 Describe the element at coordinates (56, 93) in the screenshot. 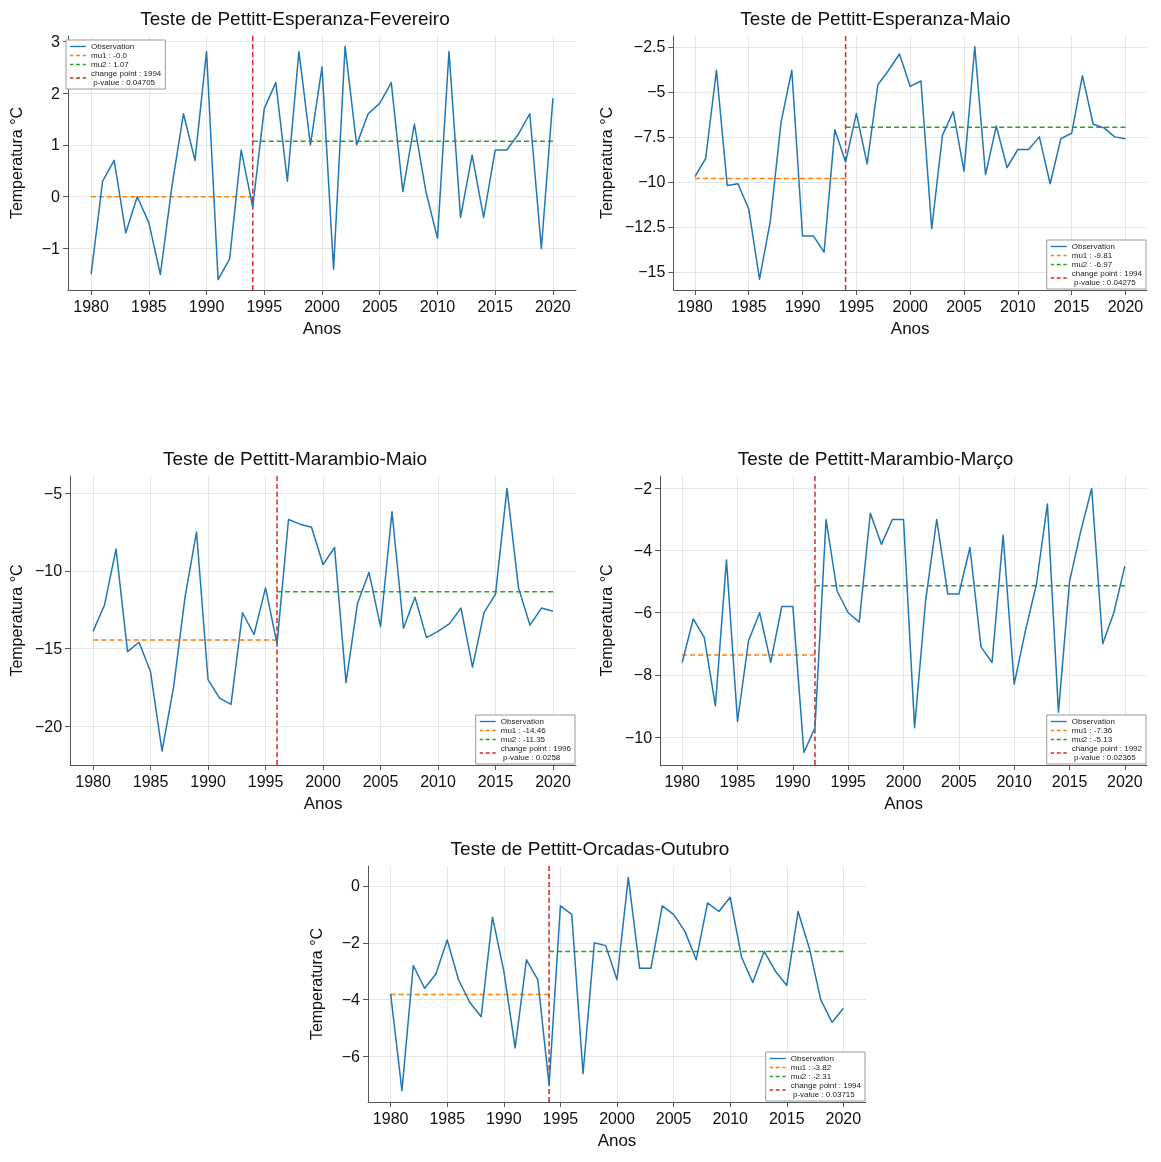

I see `y-tick-label: 2` at that location.